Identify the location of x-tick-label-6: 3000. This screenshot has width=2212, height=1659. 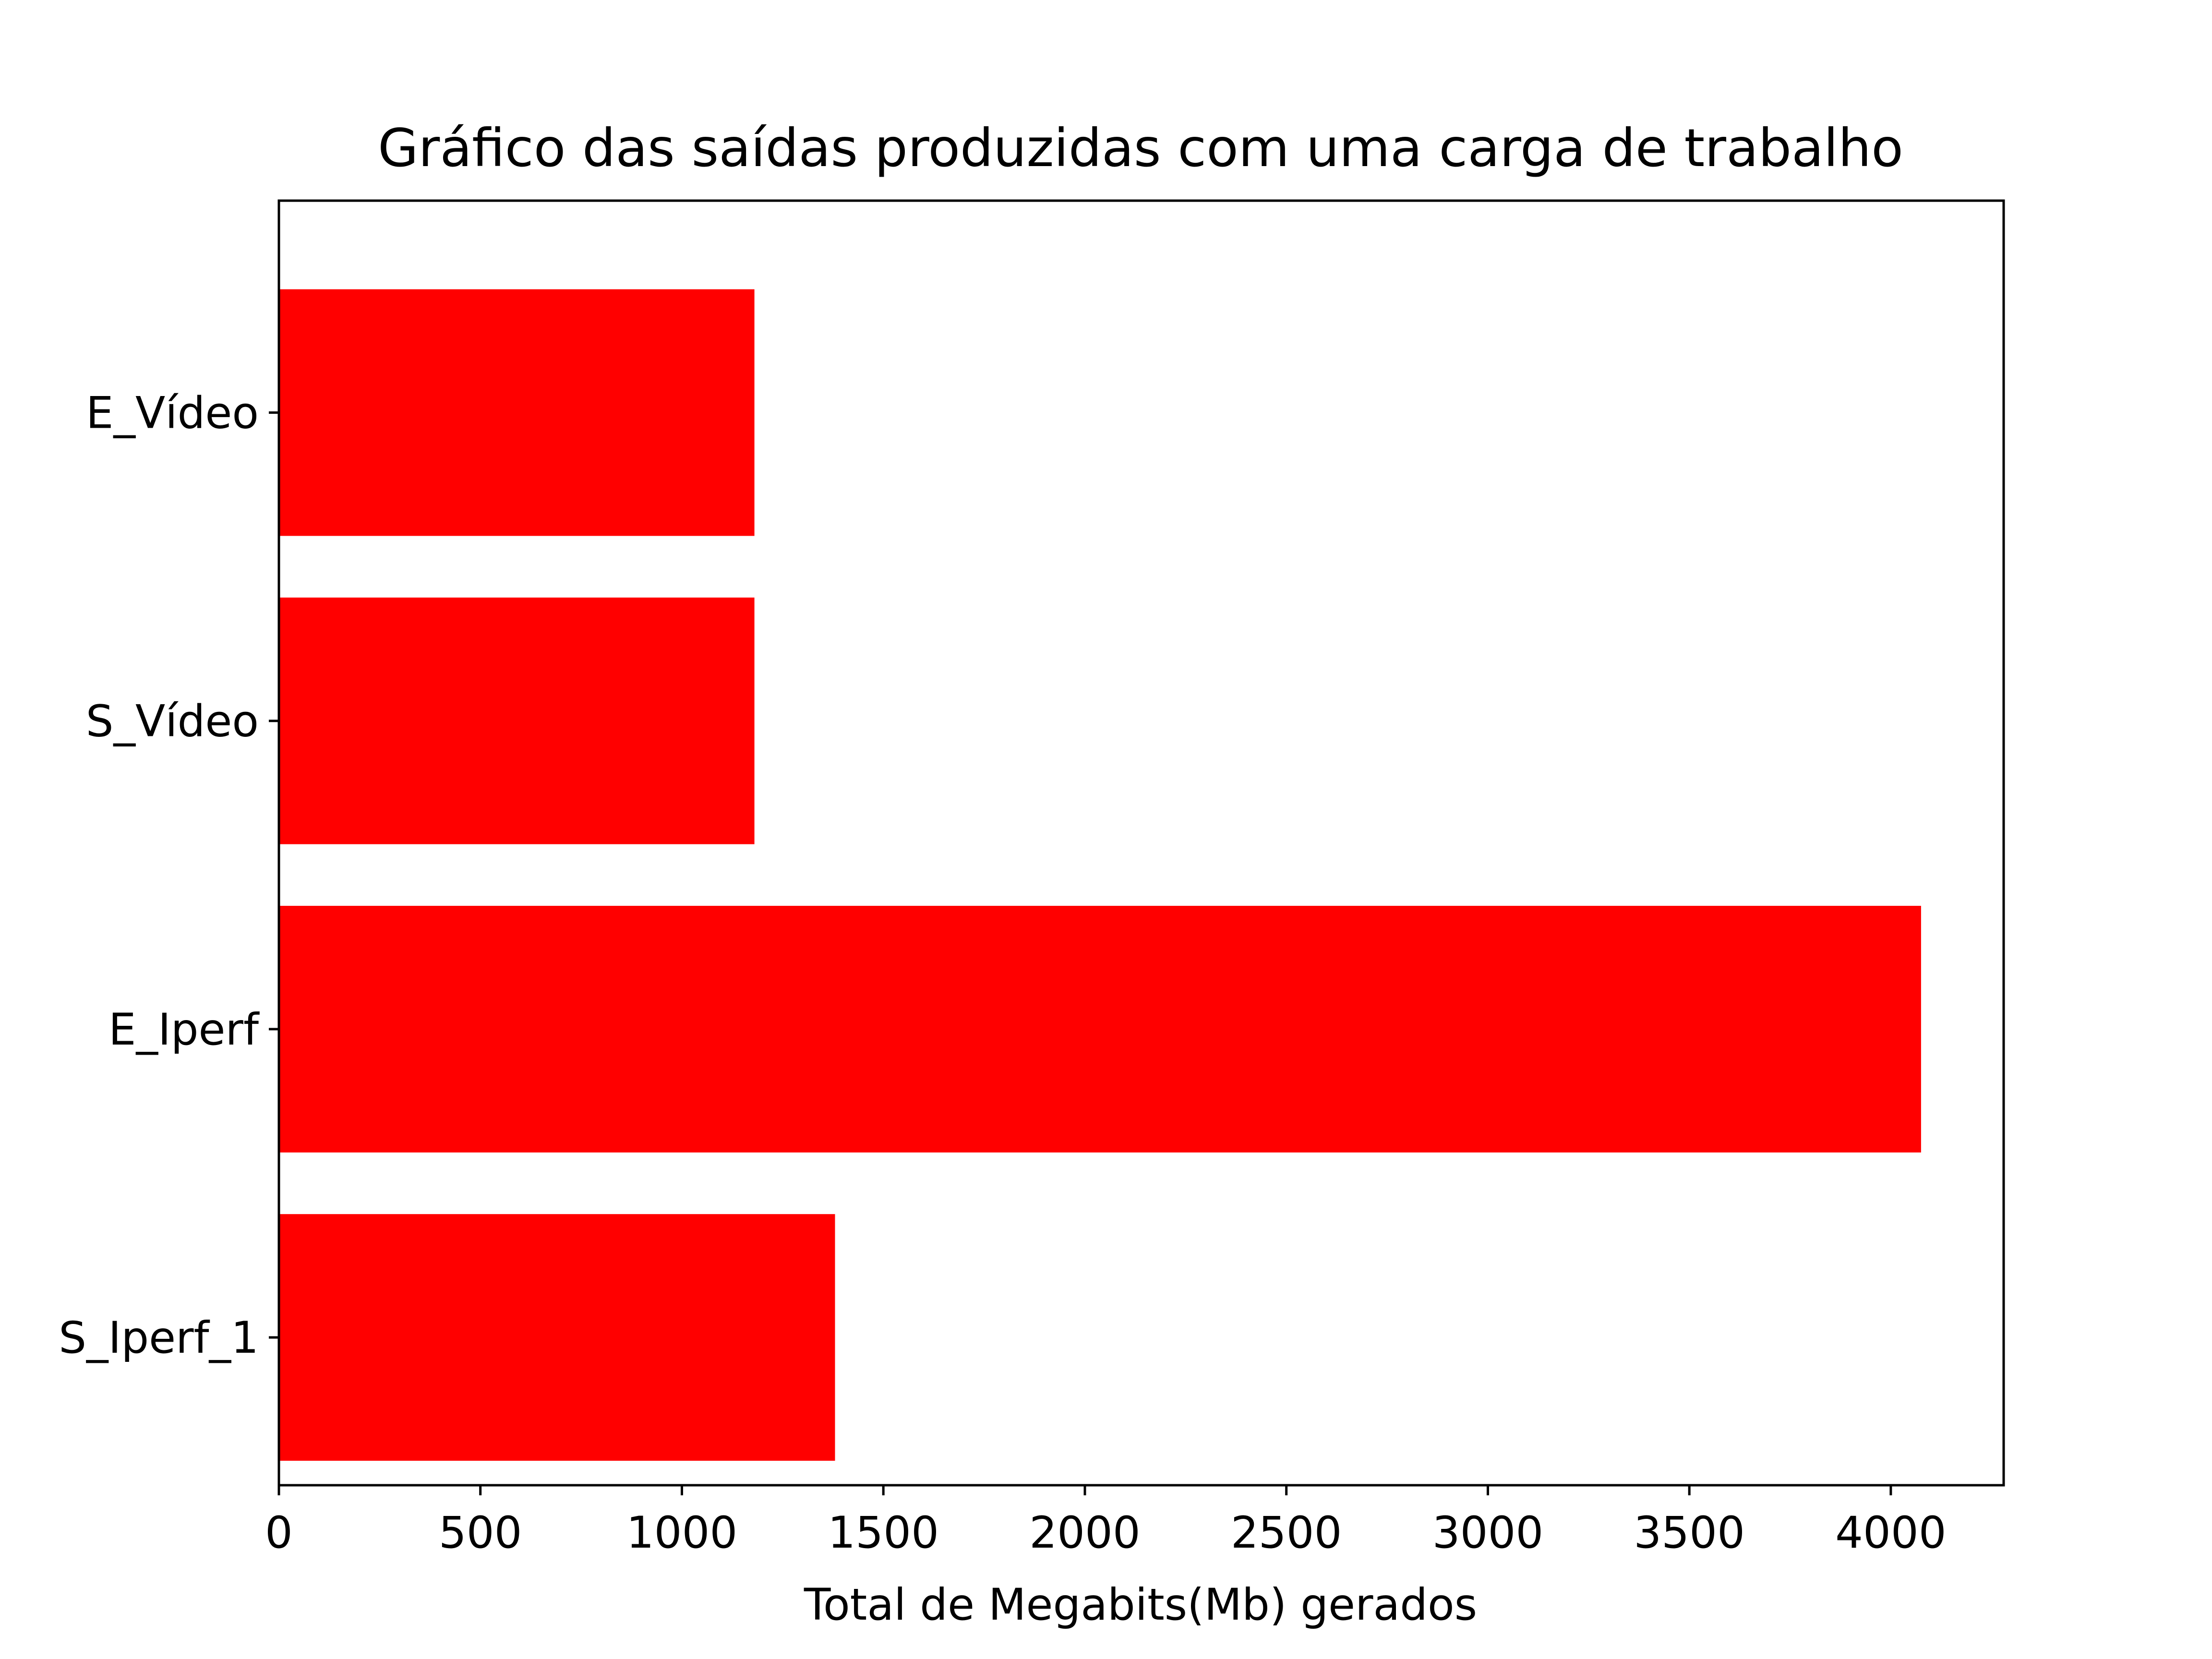
(1488, 1533).